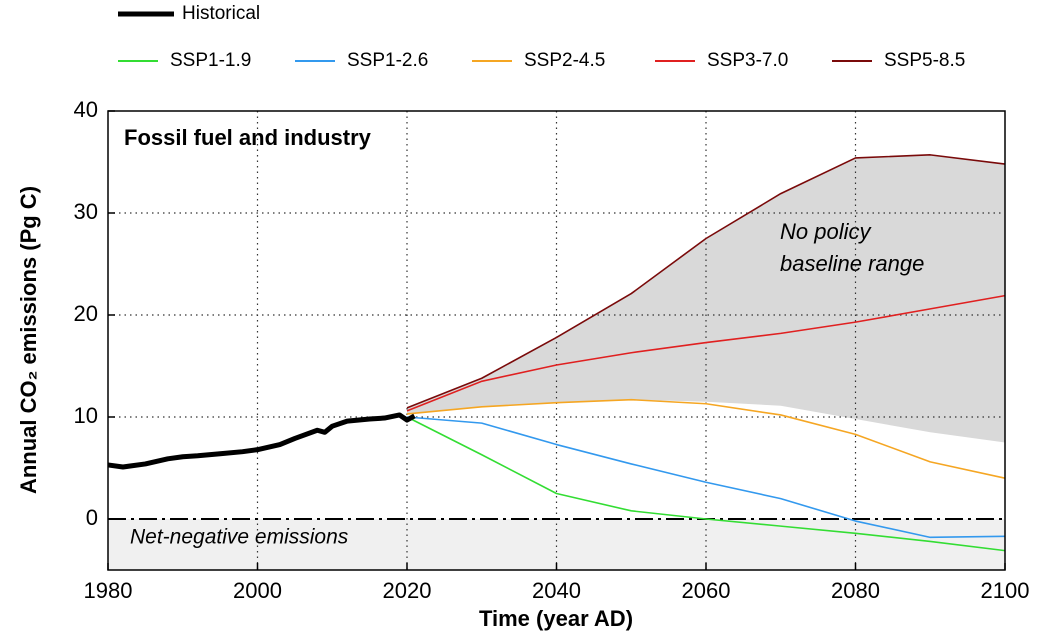 The height and width of the screenshot is (640, 1038). I want to click on legend-label: SSP1-2.6, so click(387, 60).